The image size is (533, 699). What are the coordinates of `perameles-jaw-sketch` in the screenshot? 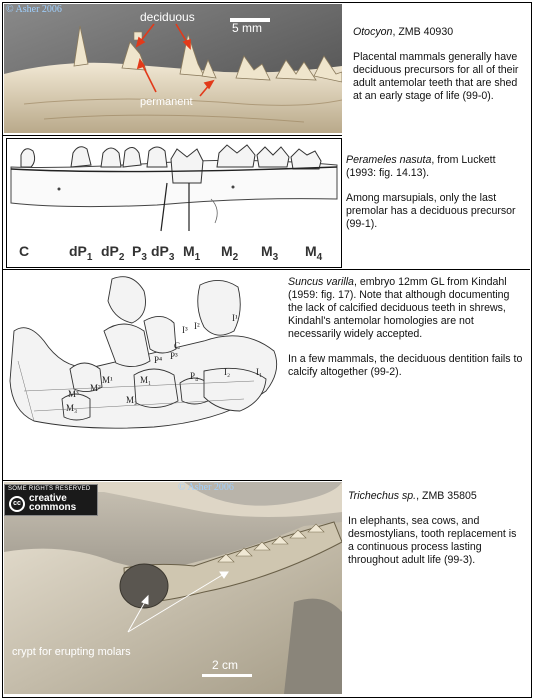 It's located at (174, 188).